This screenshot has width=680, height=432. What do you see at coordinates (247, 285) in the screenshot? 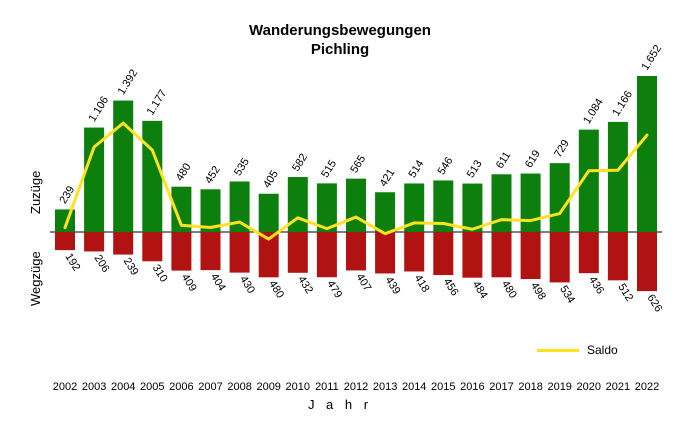
I see `data-label-wegzuege-2008: 430` at bounding box center [247, 285].